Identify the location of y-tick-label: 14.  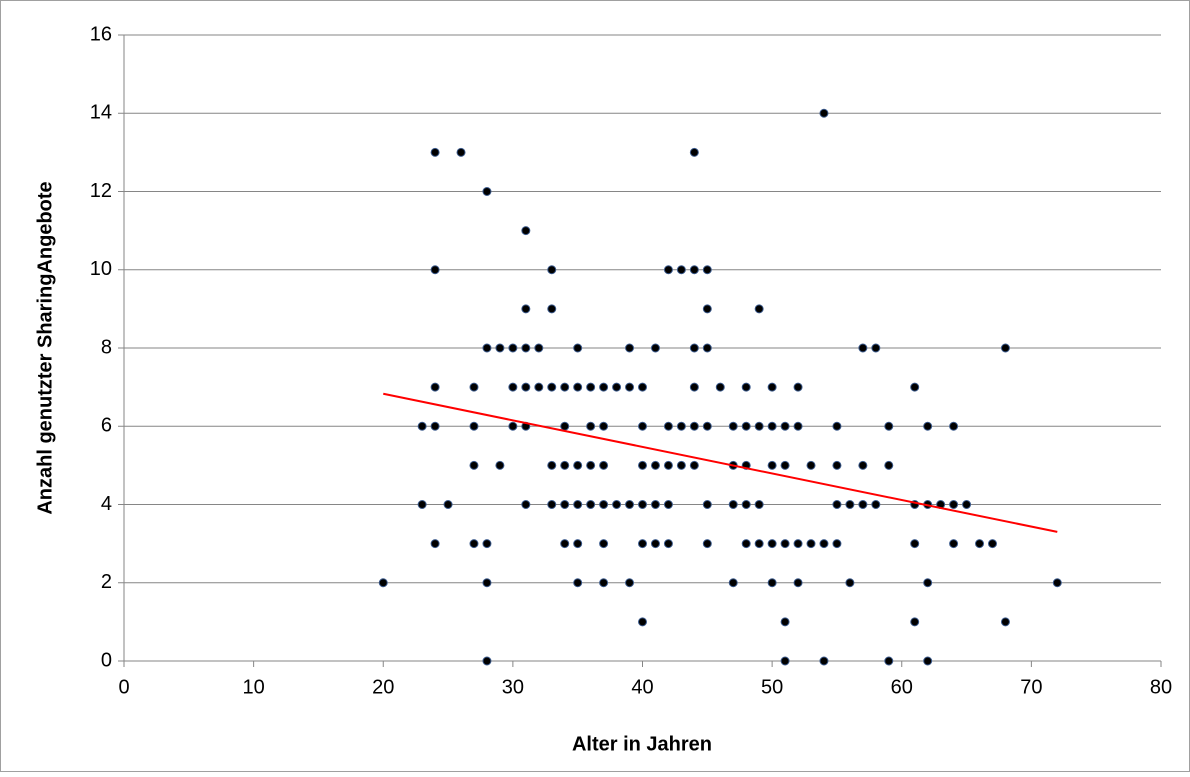
(101, 113).